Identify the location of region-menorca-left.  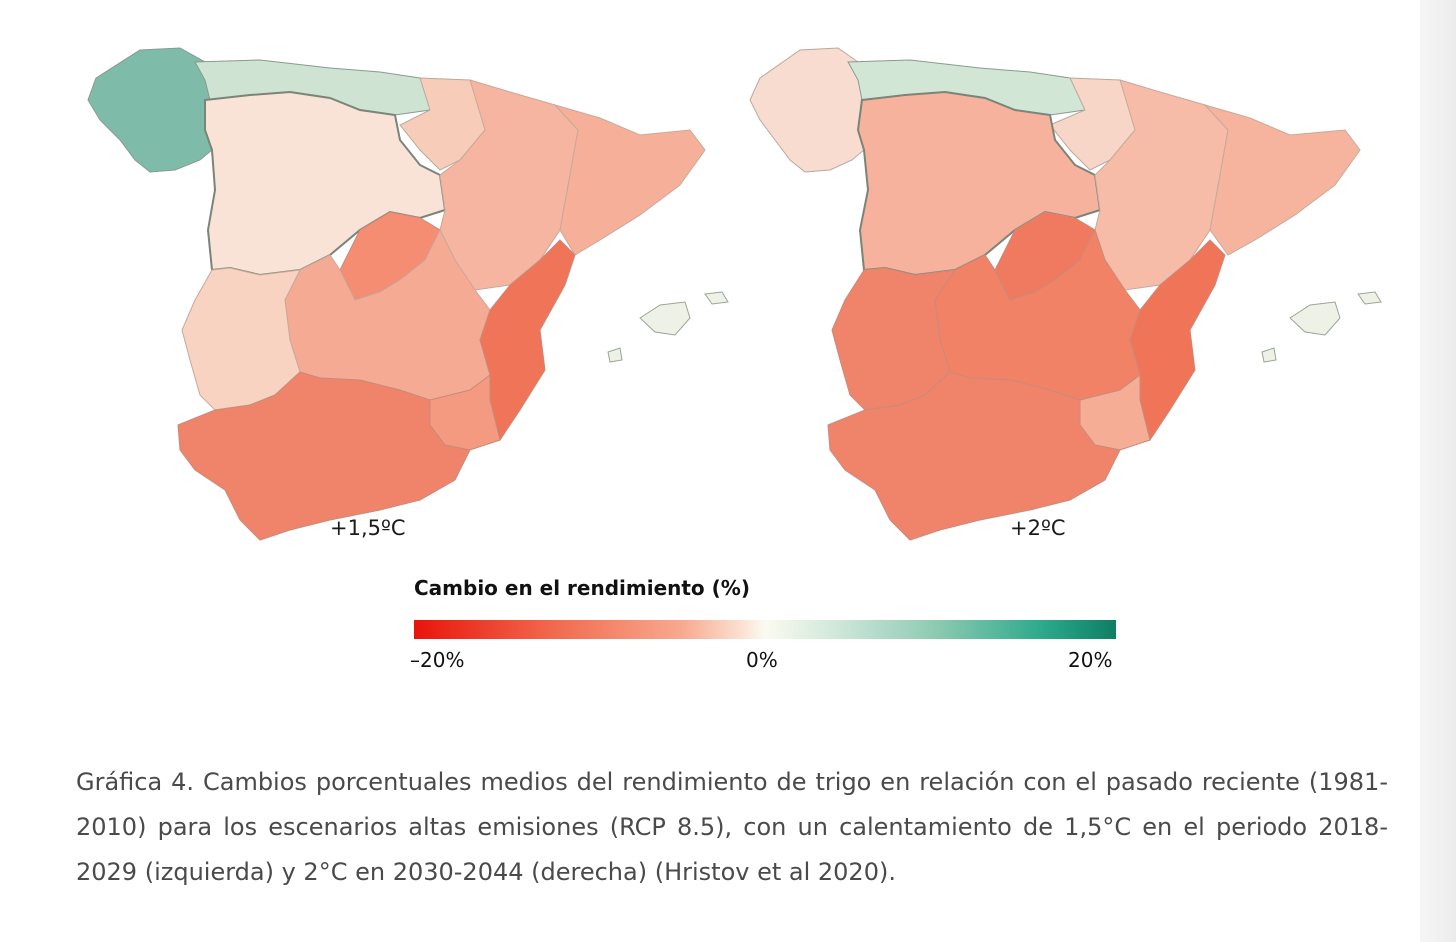
(716, 298).